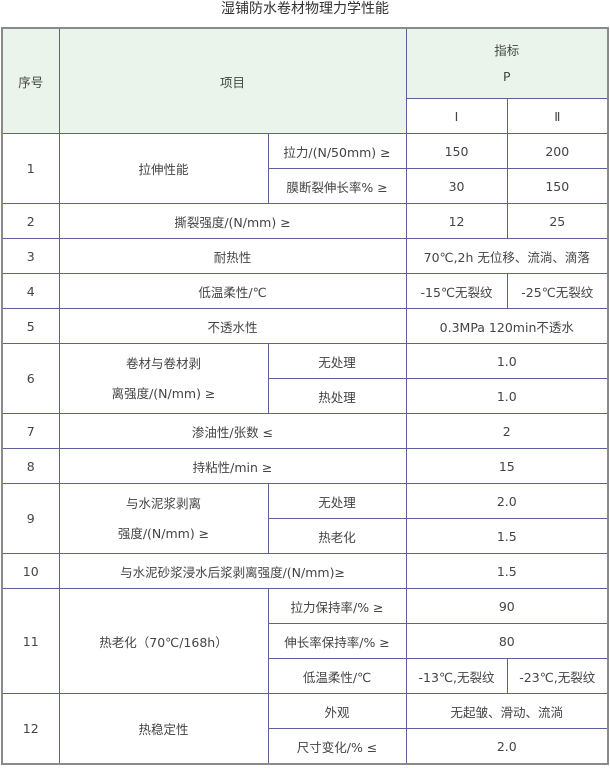  What do you see at coordinates (507, 711) in the screenshot?
I see `row-value: 无起皱、滑动、流淌` at bounding box center [507, 711].